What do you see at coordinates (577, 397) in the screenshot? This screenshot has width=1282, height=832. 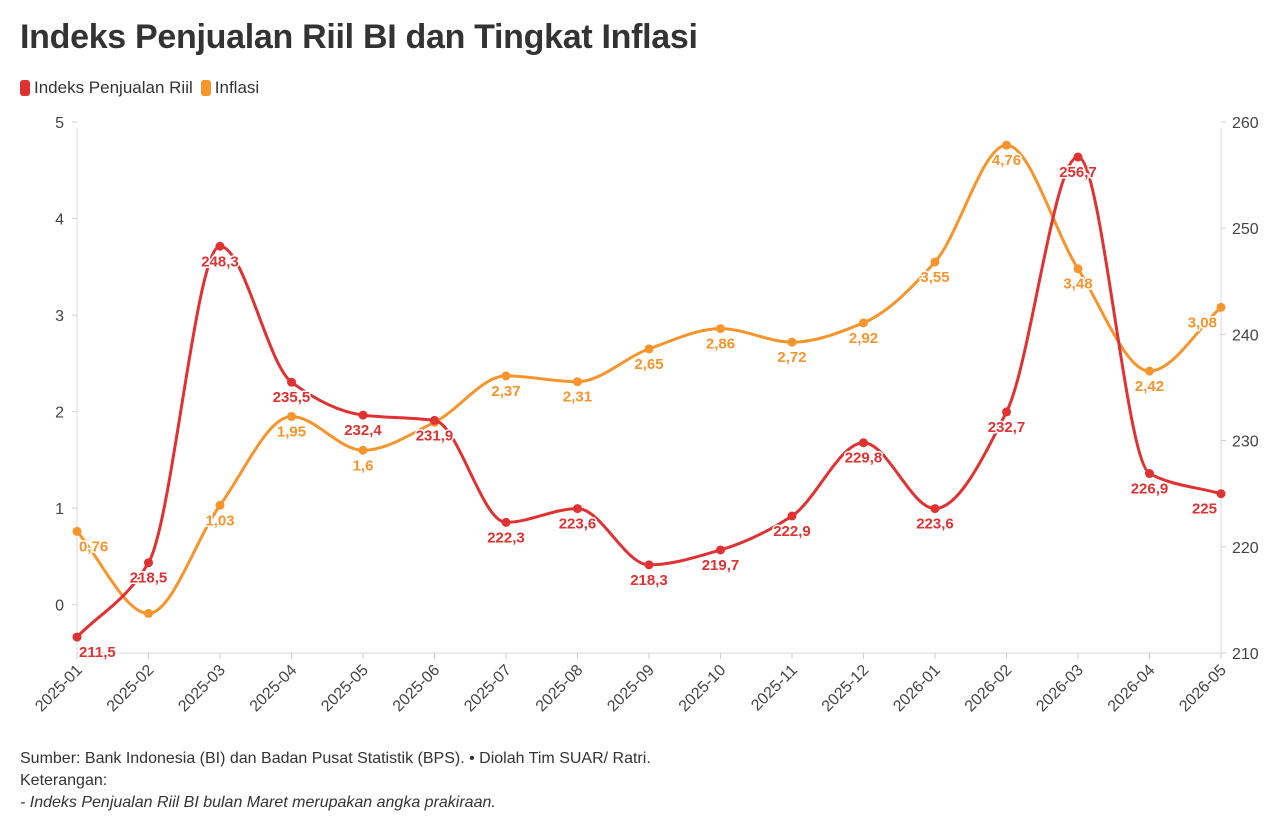 I see `data-label-inflasi: 2,31` at bounding box center [577, 397].